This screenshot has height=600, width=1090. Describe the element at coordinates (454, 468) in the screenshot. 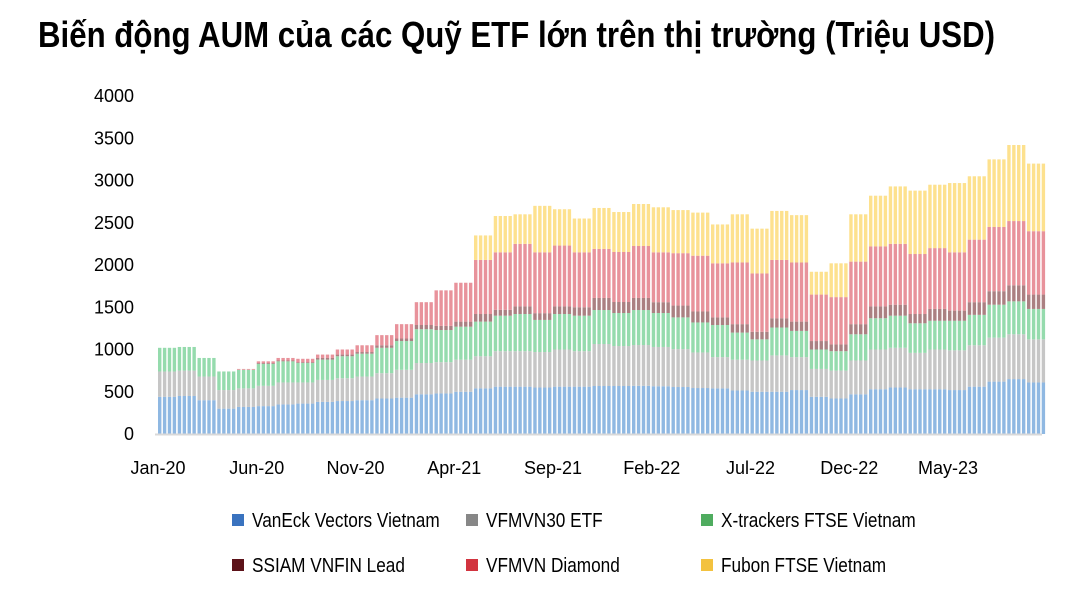

I see `x-tick-label: Apr-21` at that location.